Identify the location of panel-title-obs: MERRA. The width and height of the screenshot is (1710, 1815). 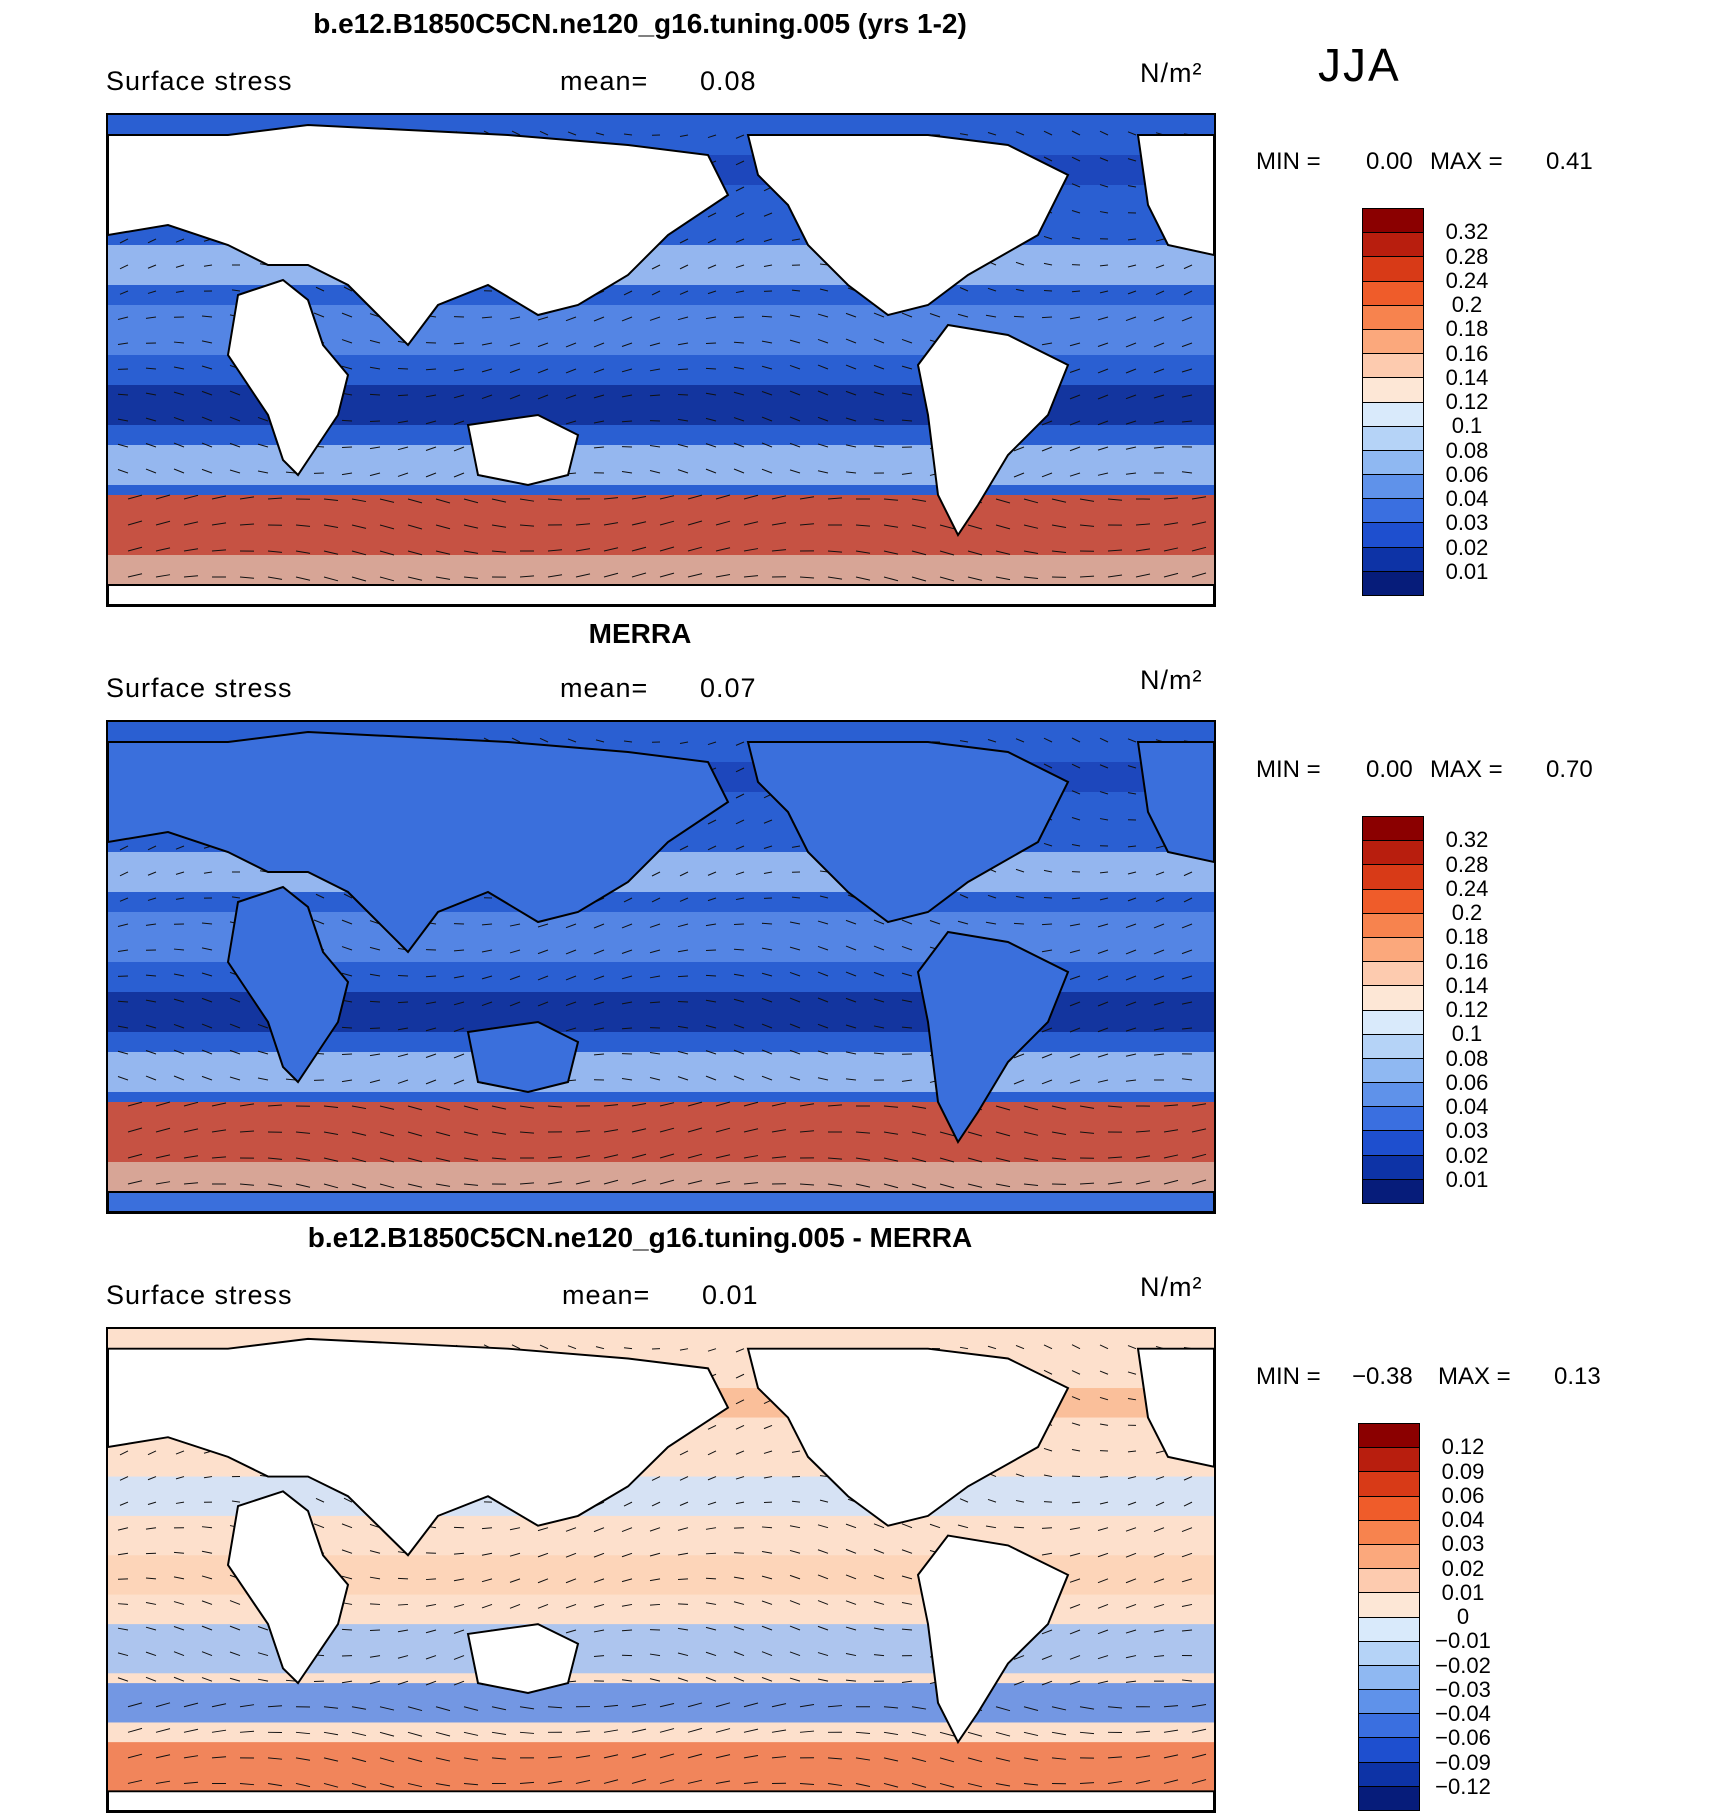
(640, 633).